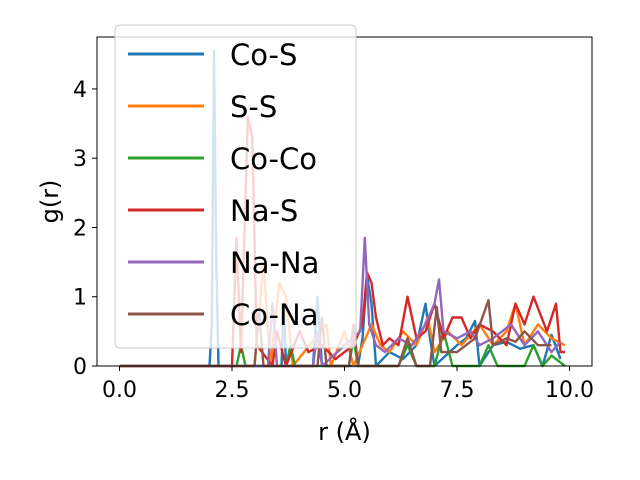  Describe the element at coordinates (80, 228) in the screenshot. I see `y-tick-label: 2` at that location.